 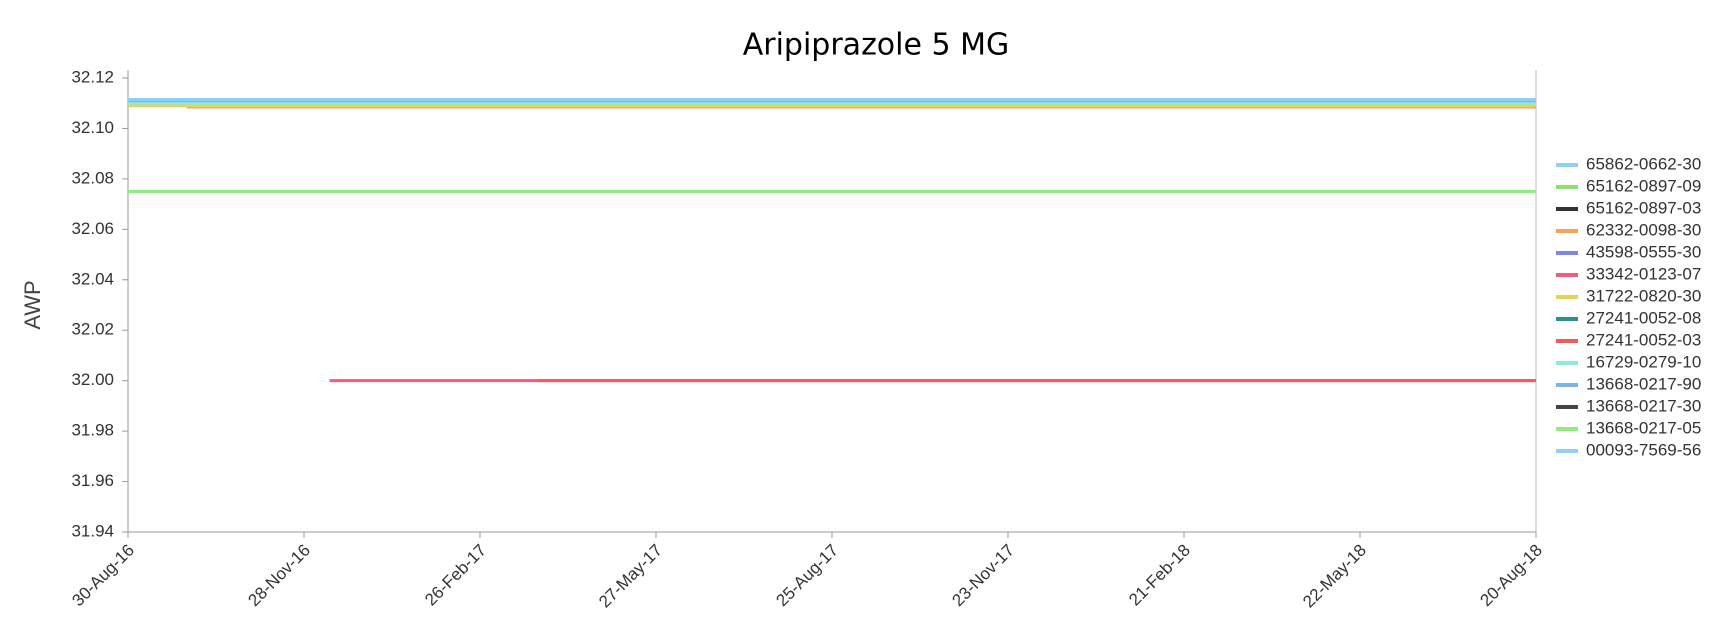 I want to click on y-tick-label: 31.96, so click(x=92, y=480).